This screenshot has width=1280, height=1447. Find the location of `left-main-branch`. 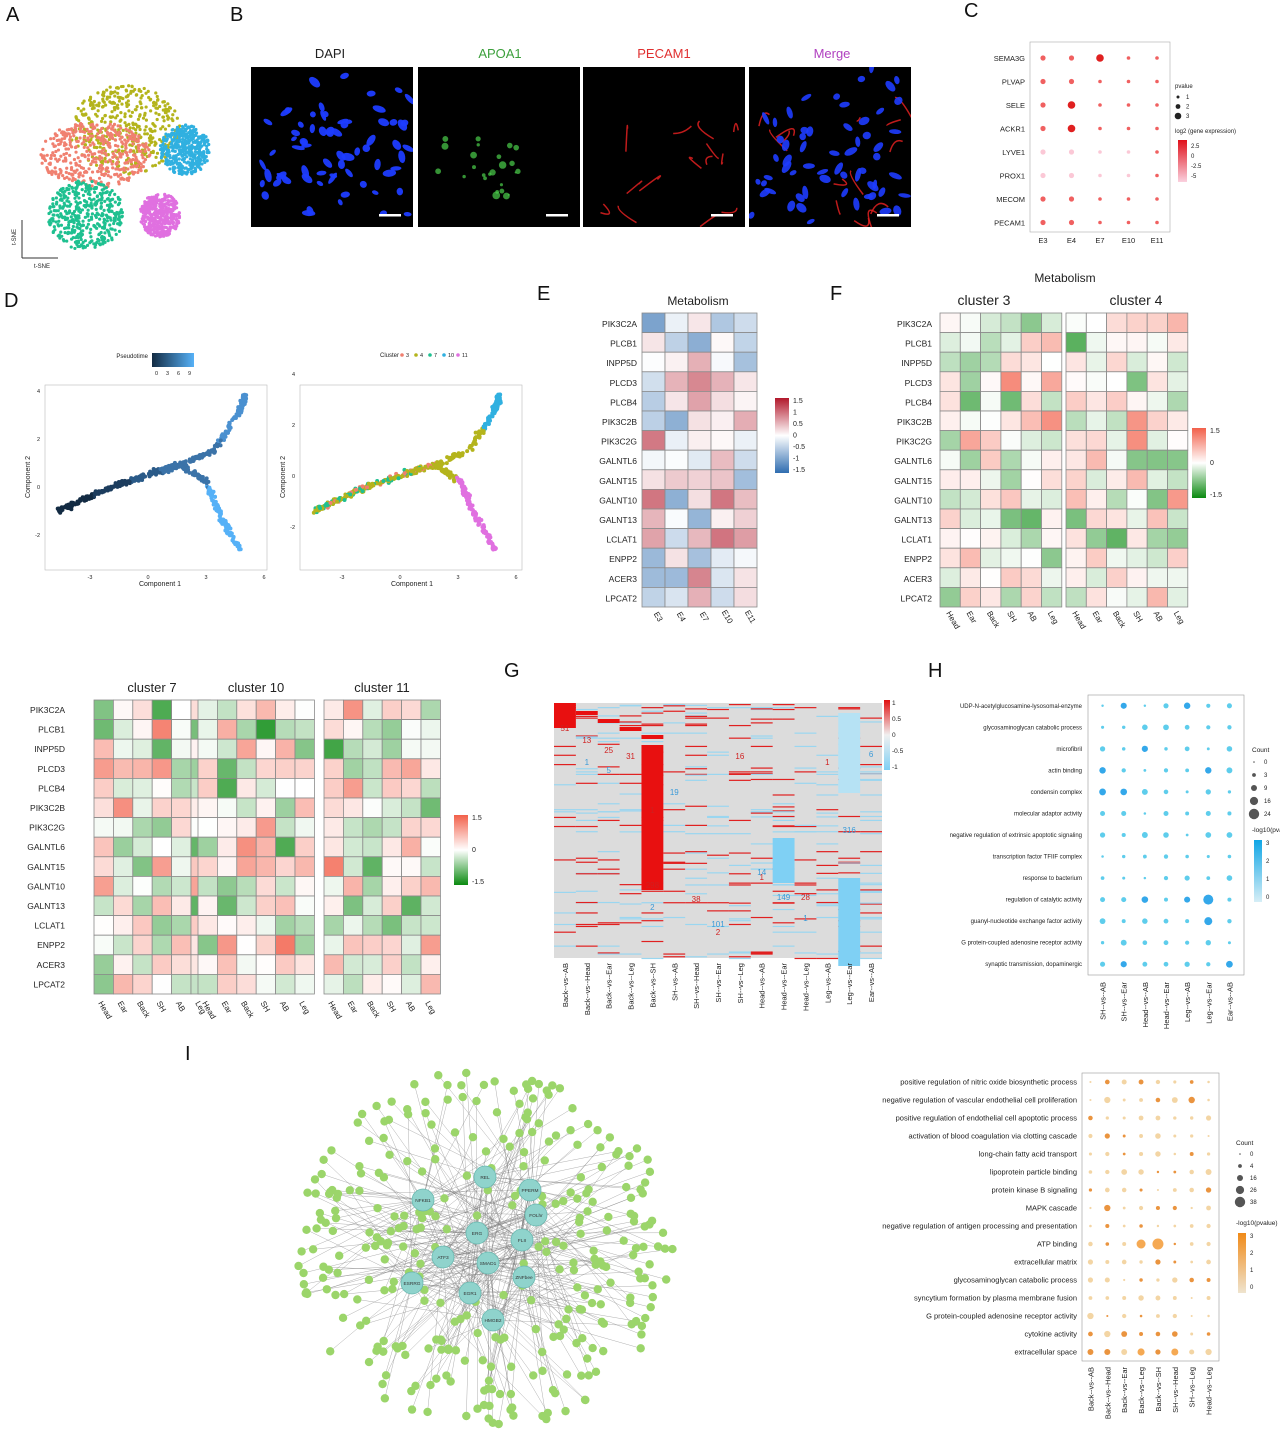

left-main-branch is located at coordinates (119, 487).